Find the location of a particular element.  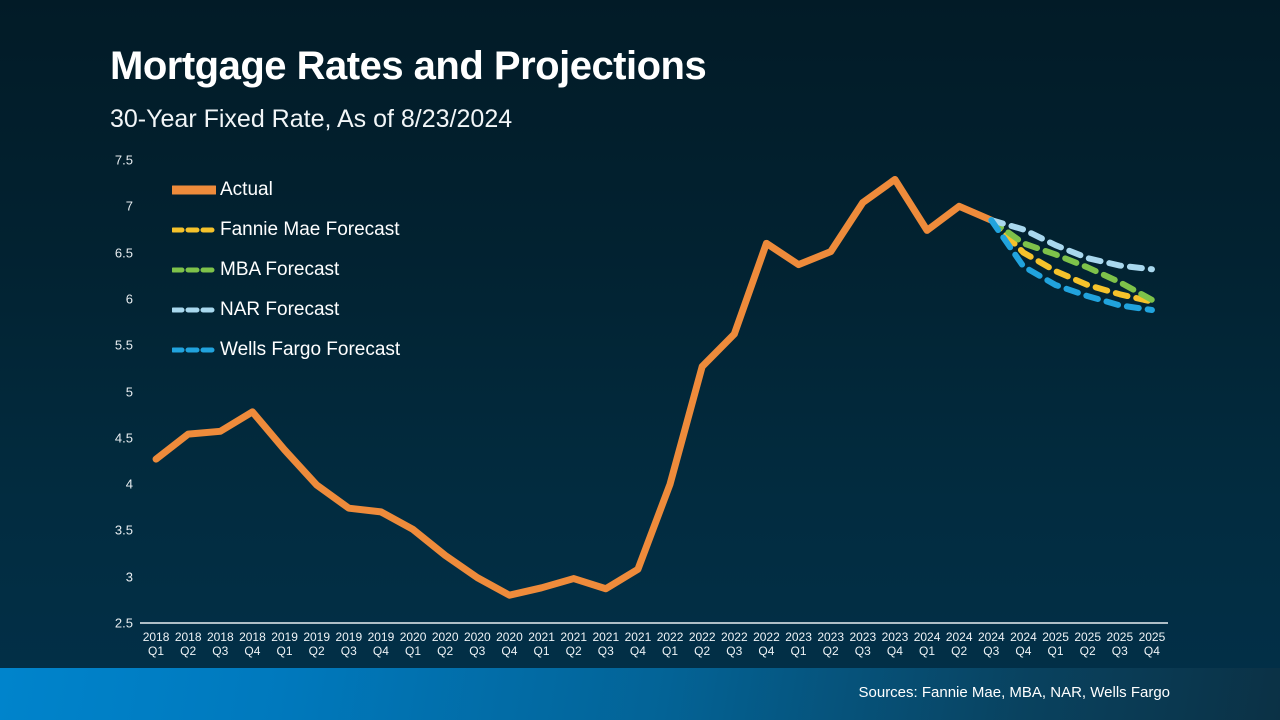

y-axis-tick-label: 6.5 is located at coordinates (123, 253).